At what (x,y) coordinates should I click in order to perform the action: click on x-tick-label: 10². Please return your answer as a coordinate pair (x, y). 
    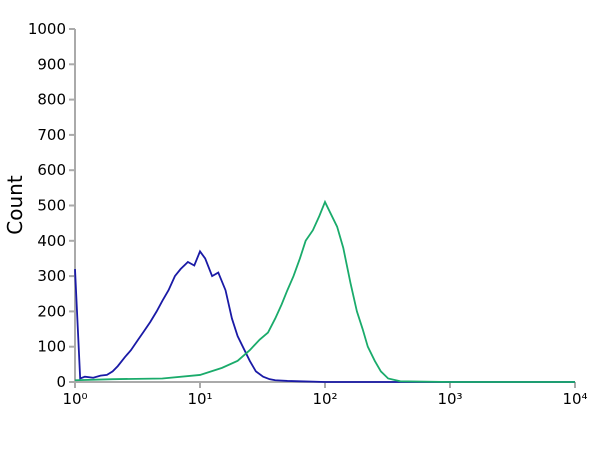
    Looking at the image, I should click on (324, 399).